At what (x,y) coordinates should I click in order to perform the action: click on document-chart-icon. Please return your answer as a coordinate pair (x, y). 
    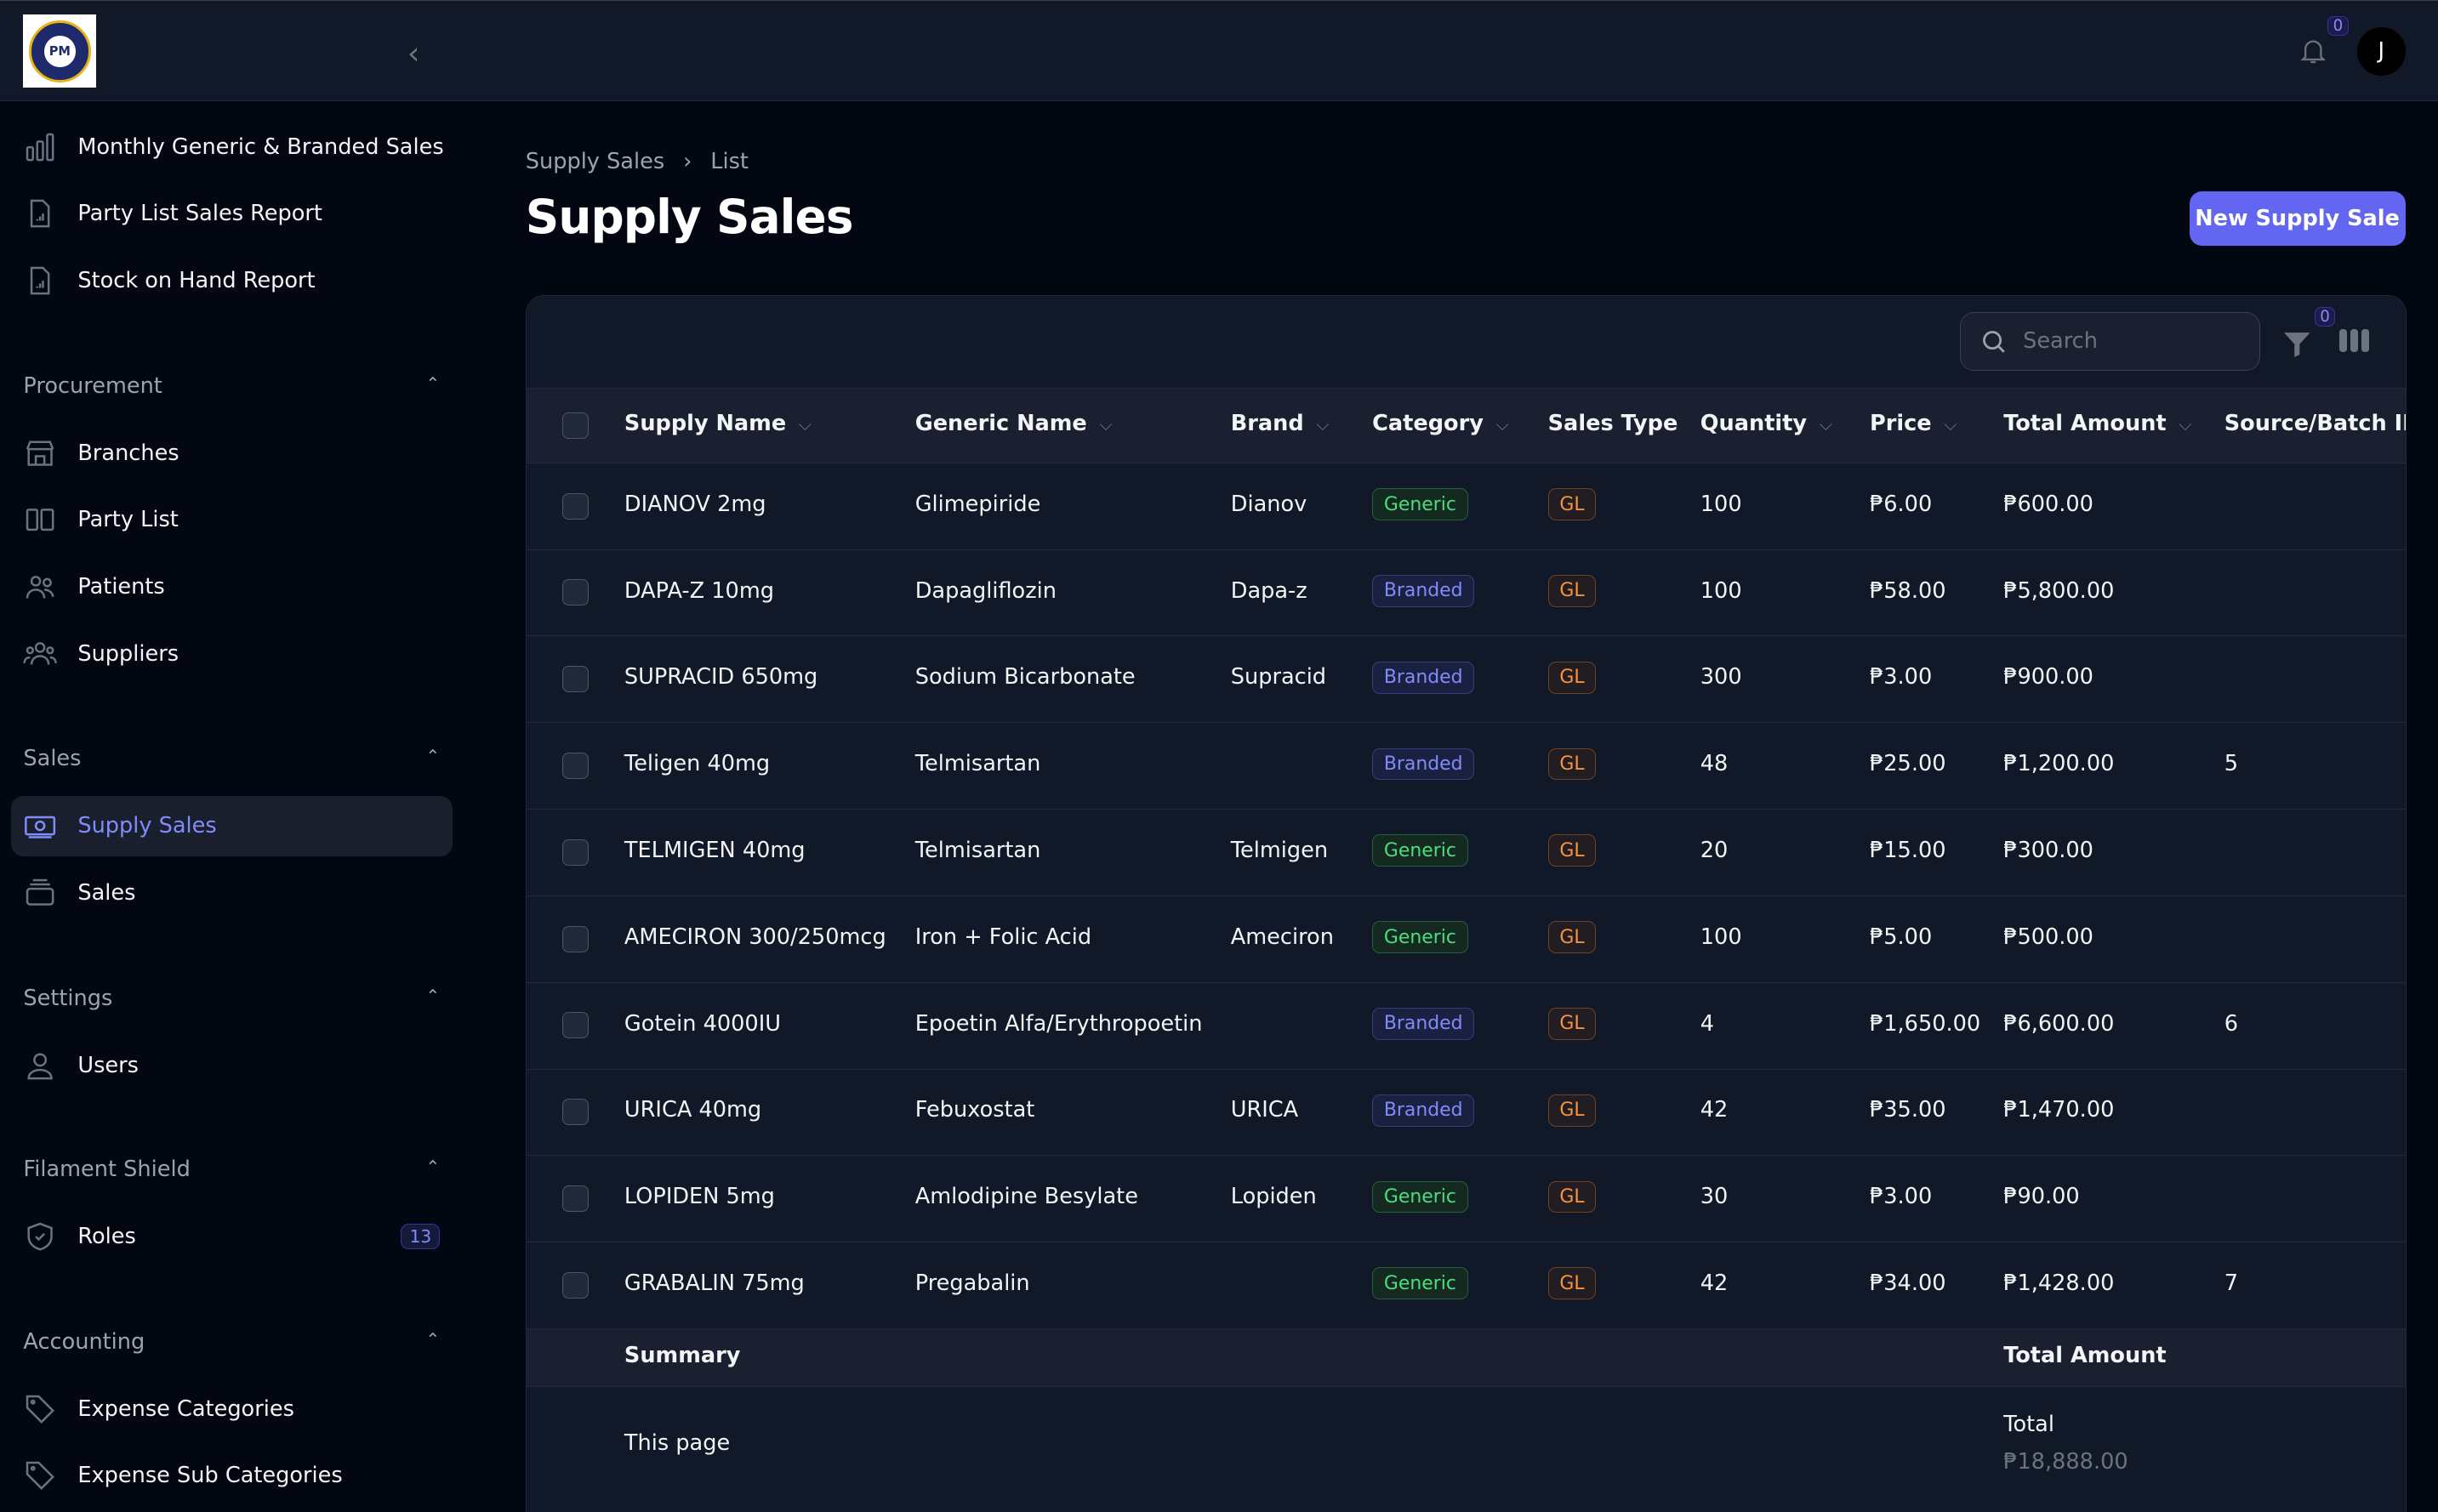
    Looking at the image, I should click on (40, 213).